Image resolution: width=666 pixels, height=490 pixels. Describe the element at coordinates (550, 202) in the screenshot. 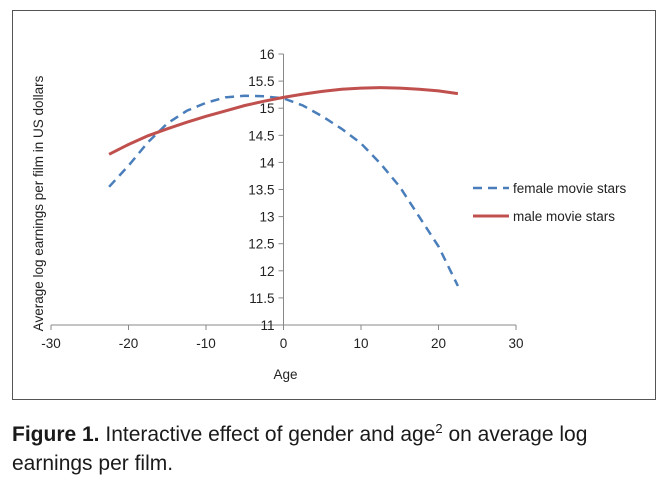

I see `legend: female movie stars male movie stars` at that location.